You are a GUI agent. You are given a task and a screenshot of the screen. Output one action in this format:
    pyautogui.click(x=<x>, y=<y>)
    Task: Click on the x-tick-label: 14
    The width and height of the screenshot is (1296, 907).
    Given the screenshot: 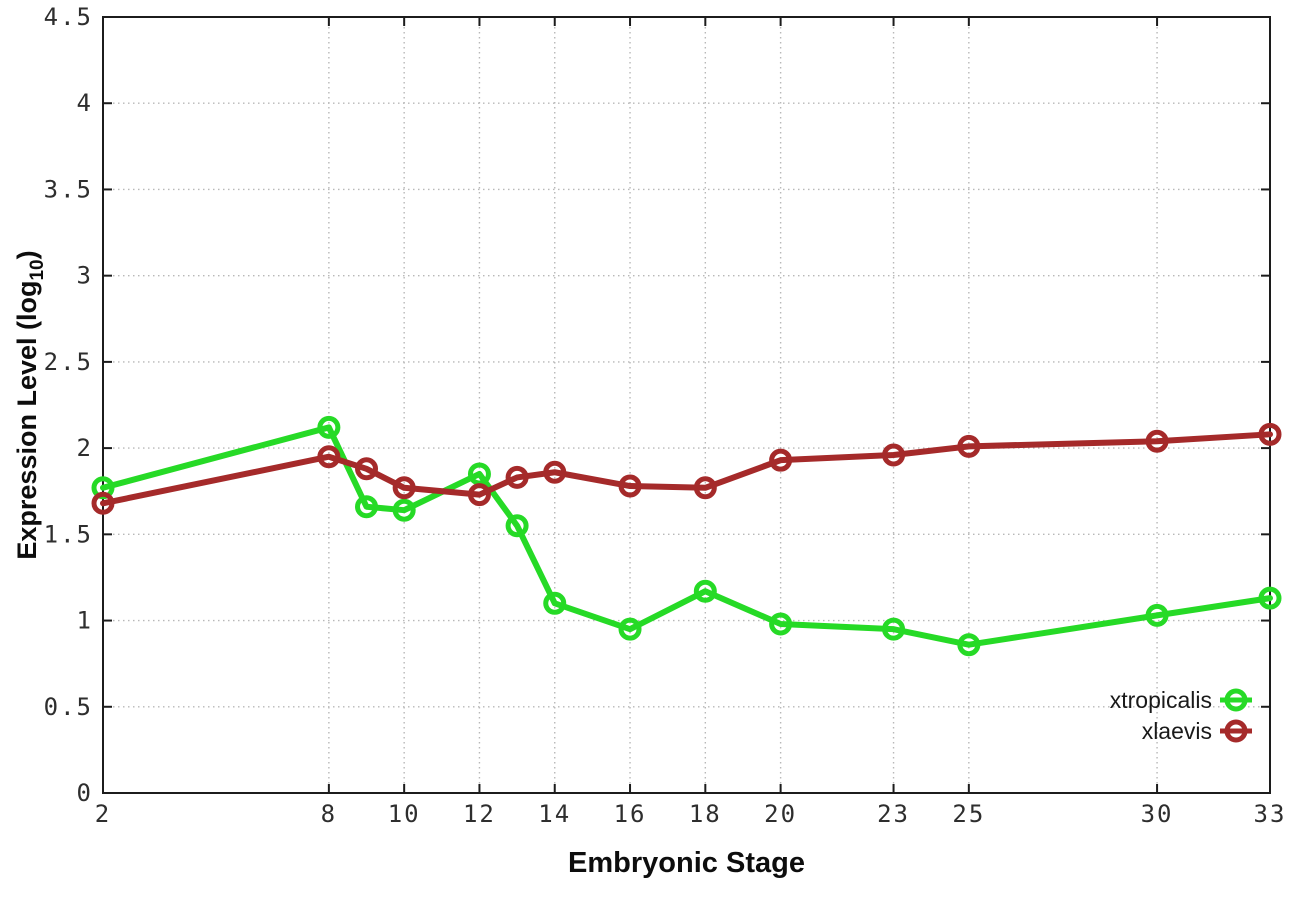 What is the action you would take?
    pyautogui.click(x=554, y=814)
    